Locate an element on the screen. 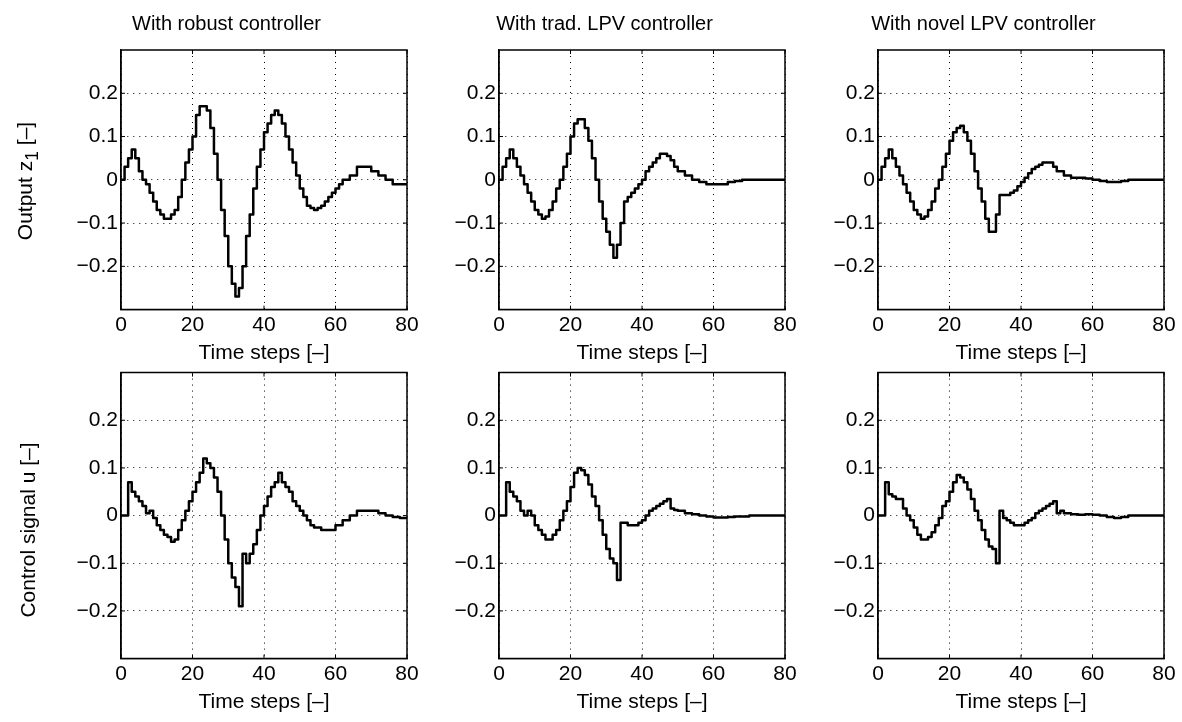 This screenshot has width=1182, height=722. chart-title: With trad. LPV controller is located at coordinates (605, 22).